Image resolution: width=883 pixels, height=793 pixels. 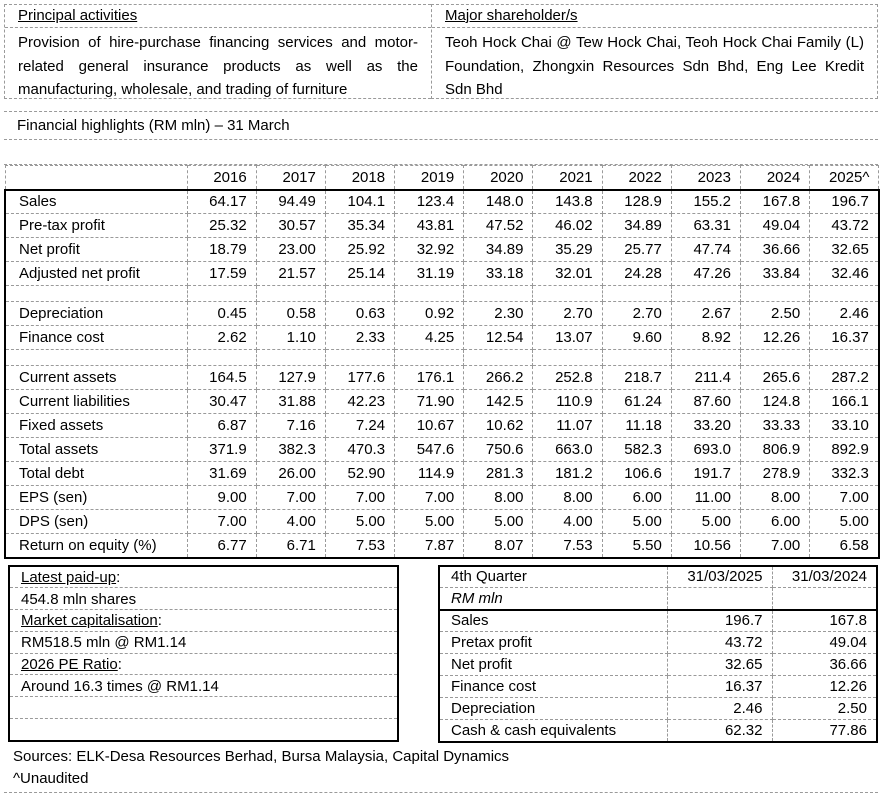 What do you see at coordinates (221, 337) in the screenshot?
I see `value-cell: 2.62` at bounding box center [221, 337].